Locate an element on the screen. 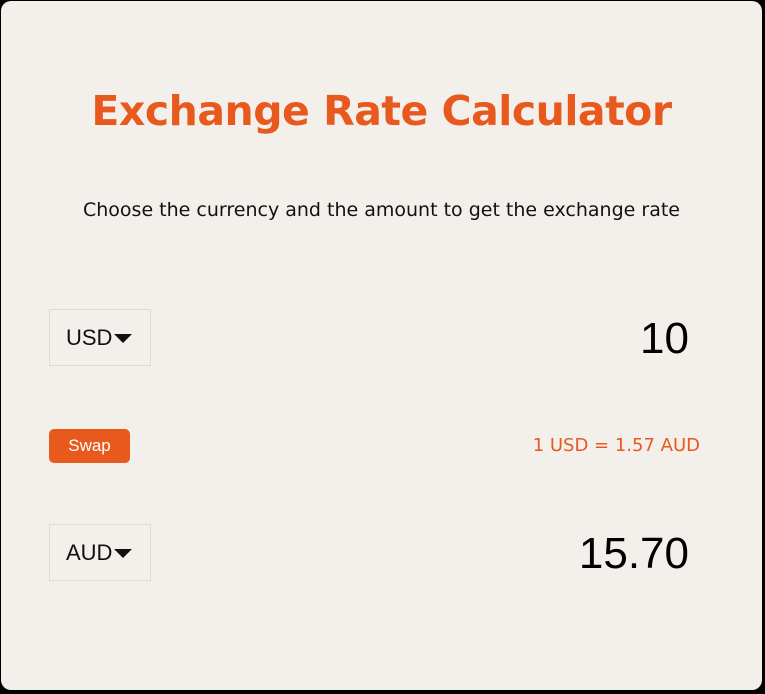  from-amount-input: 10 is located at coordinates (664, 338).